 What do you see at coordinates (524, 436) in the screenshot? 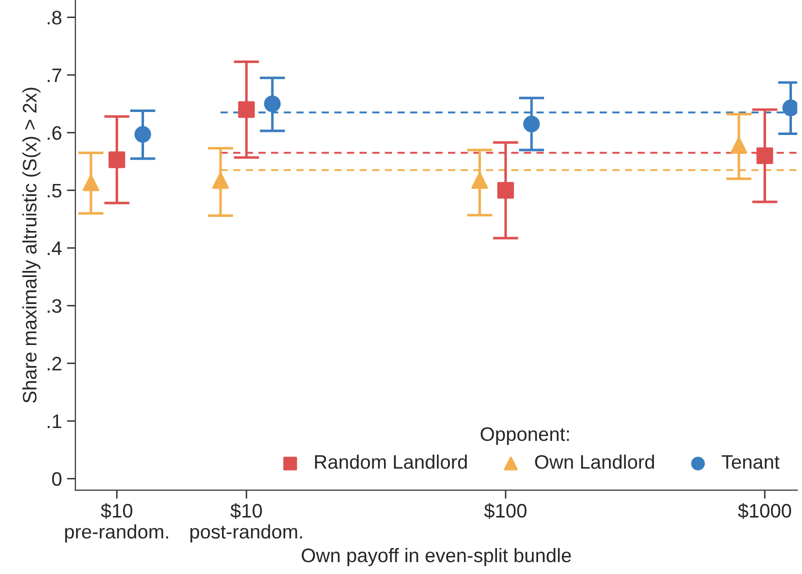
I see `legend-title: Opponent:` at bounding box center [524, 436].